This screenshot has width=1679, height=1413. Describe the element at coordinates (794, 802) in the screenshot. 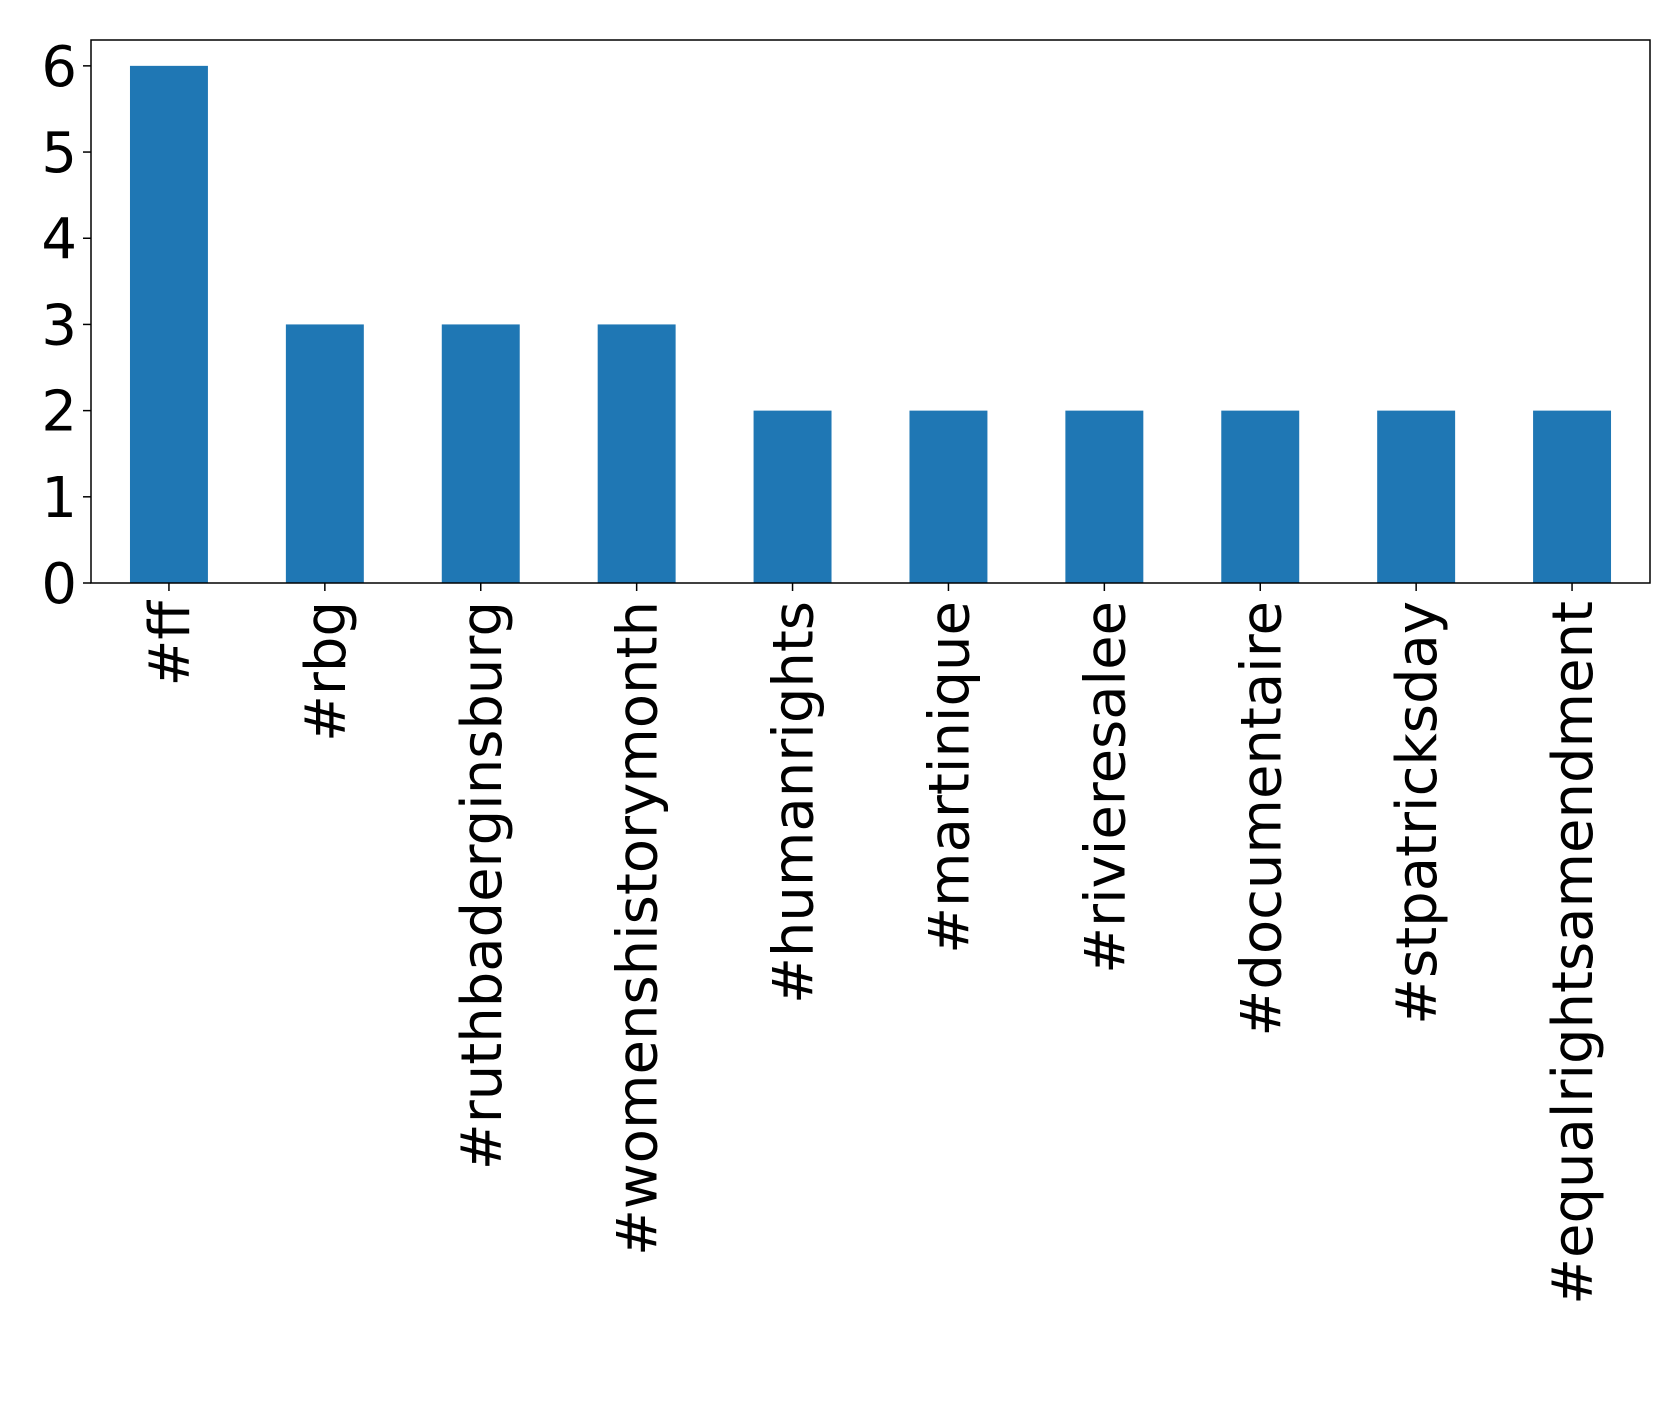

I see `x-tick-label: #humanrights` at that location.